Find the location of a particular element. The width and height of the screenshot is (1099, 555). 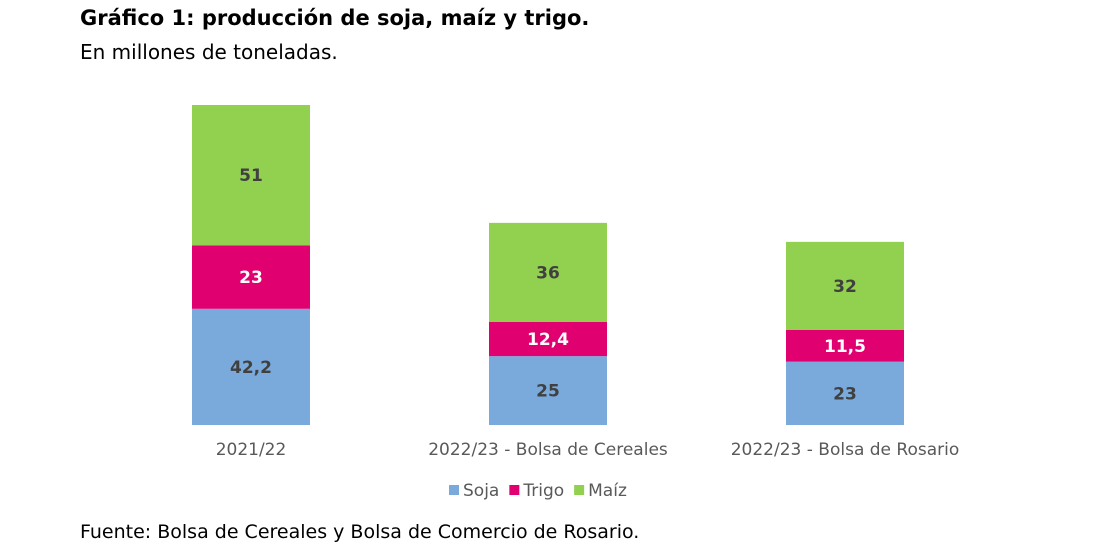

data-label-maiz-2: 36 is located at coordinates (548, 273).